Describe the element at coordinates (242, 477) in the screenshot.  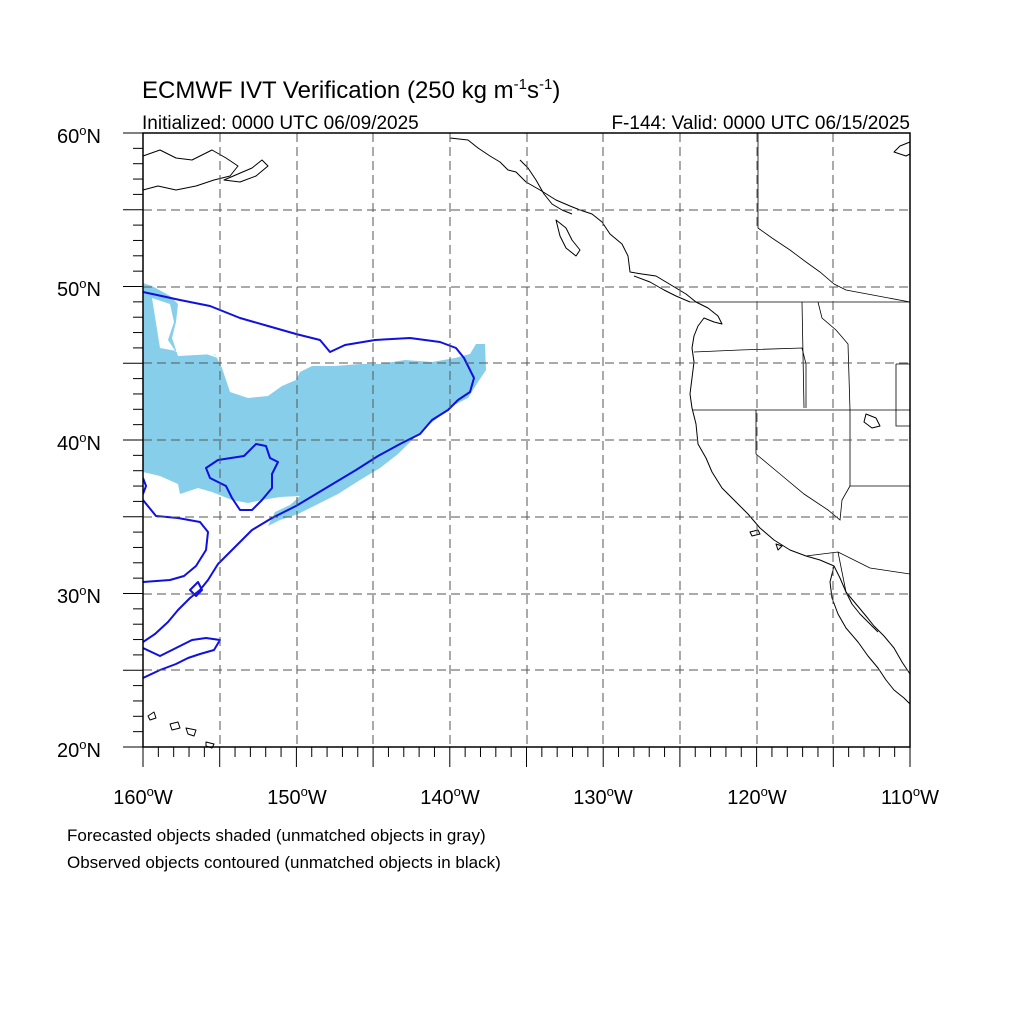
I see `observed-object-inner` at that location.